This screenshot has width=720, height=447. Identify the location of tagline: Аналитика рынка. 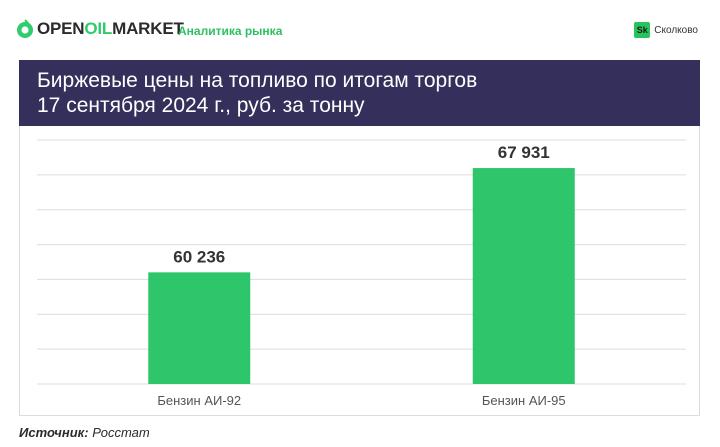
(230, 31).